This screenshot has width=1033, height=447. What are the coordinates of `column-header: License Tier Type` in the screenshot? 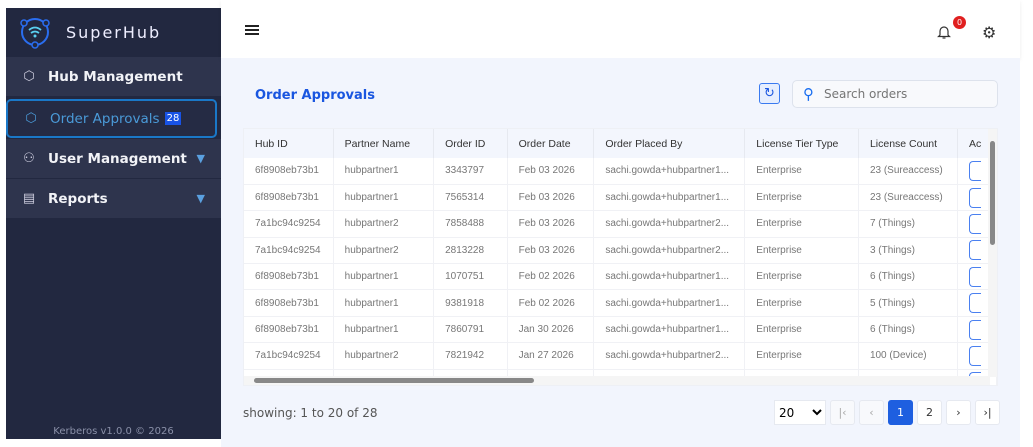 It's located at (801, 143).